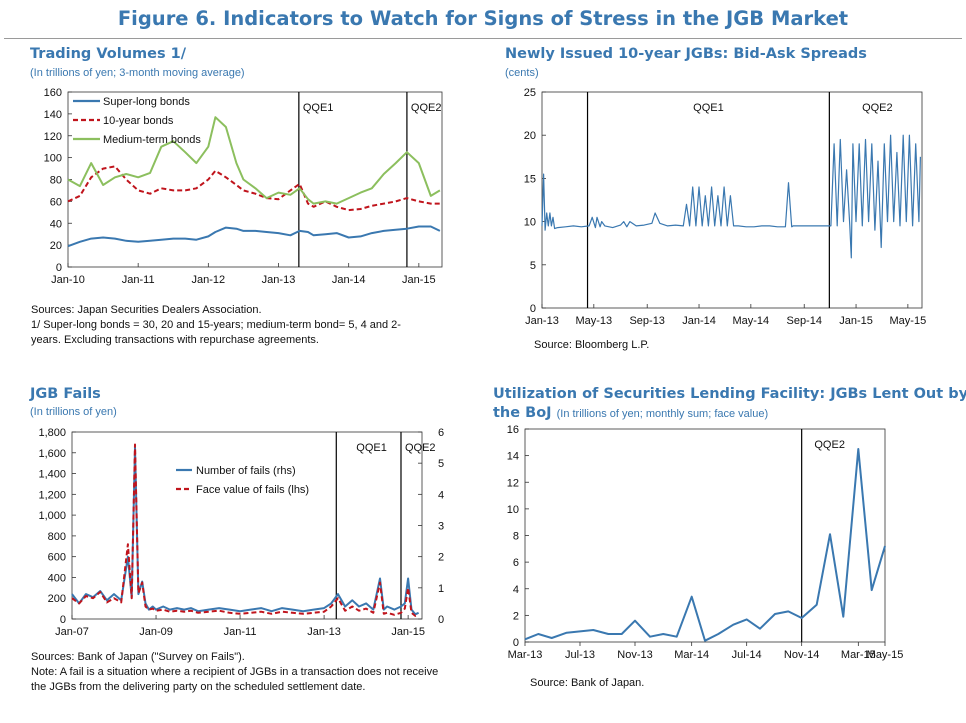  What do you see at coordinates (252, 490) in the screenshot?
I see `fails-legend-label: Face value of fails (lhs)` at bounding box center [252, 490].